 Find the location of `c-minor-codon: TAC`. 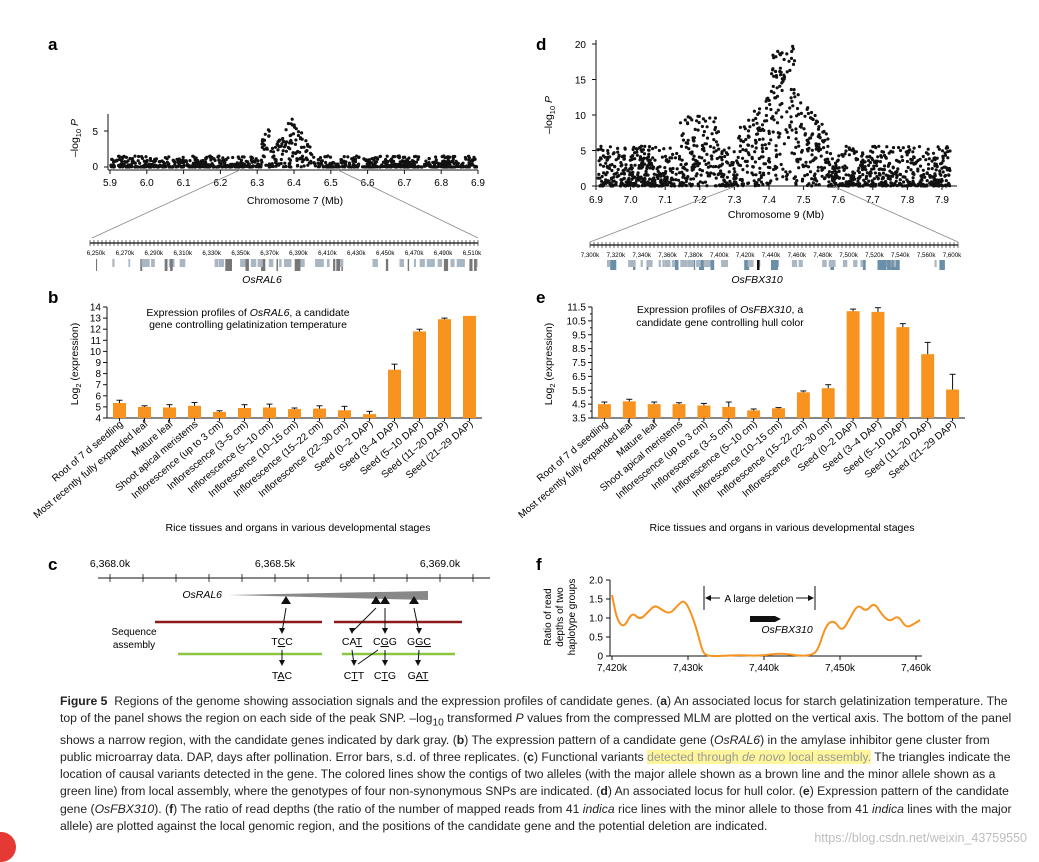

c-minor-codon: TAC is located at coordinates (282, 676).